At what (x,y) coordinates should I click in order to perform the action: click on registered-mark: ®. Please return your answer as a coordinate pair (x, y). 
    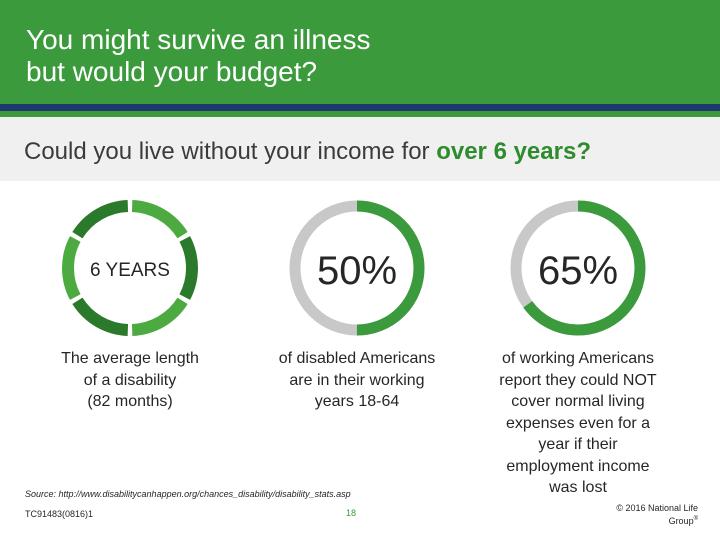
    Looking at the image, I should click on (695, 519).